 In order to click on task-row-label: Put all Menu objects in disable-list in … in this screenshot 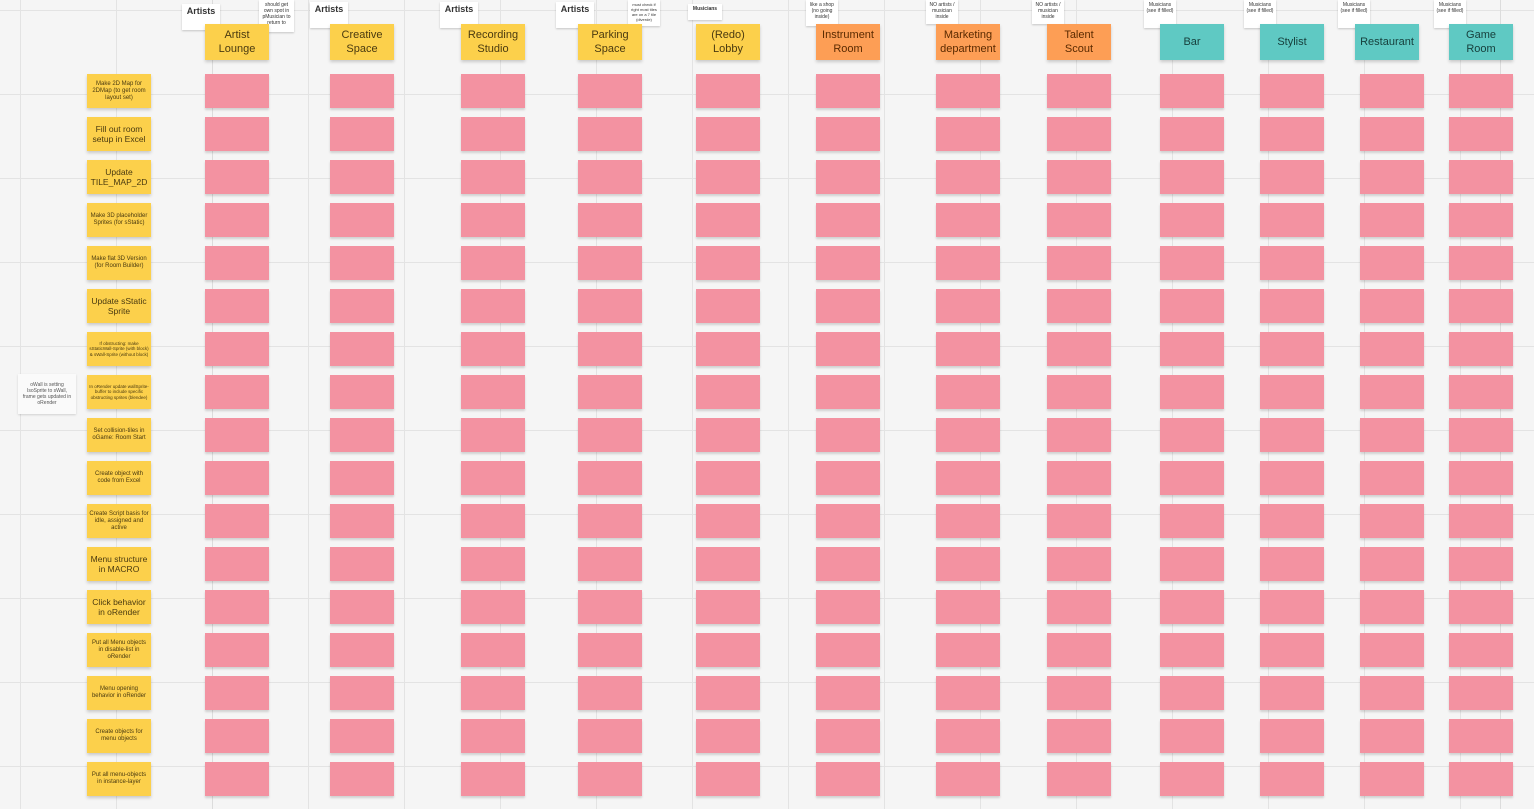, I will do `click(119, 650)`.